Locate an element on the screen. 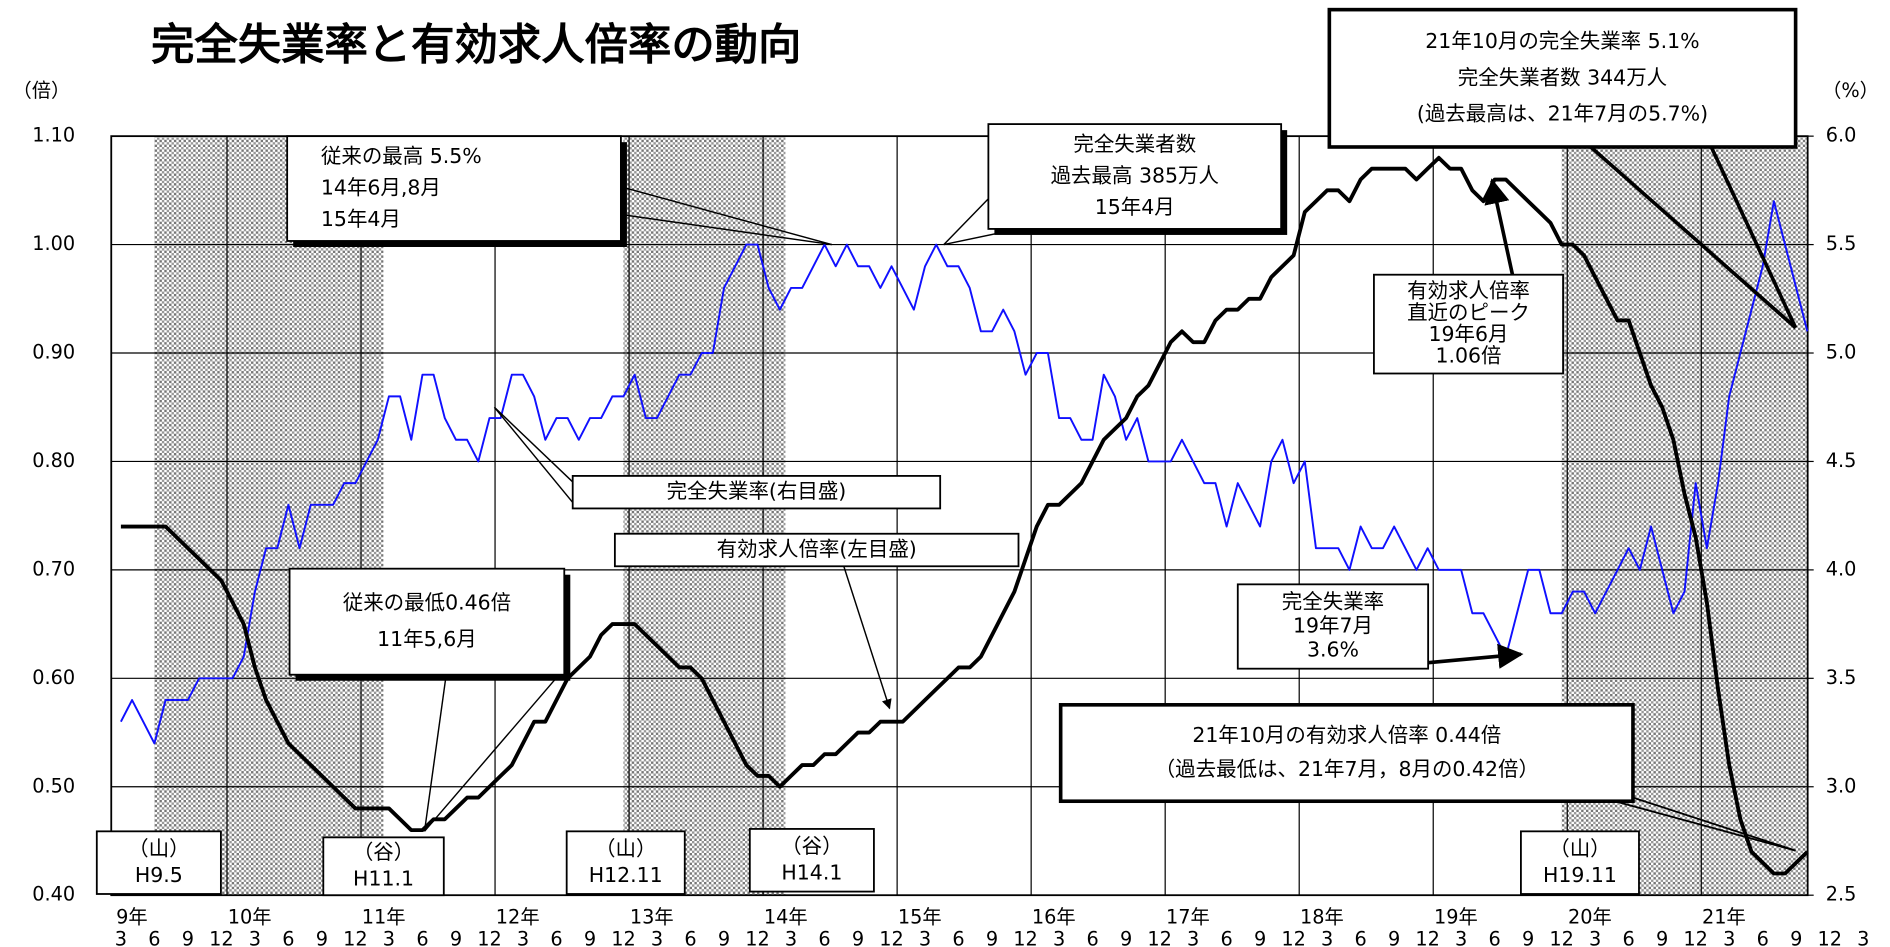 Image resolution: width=1890 pixels, height=947 pixels. y2-tick-label: 5.0 is located at coordinates (1841, 352).